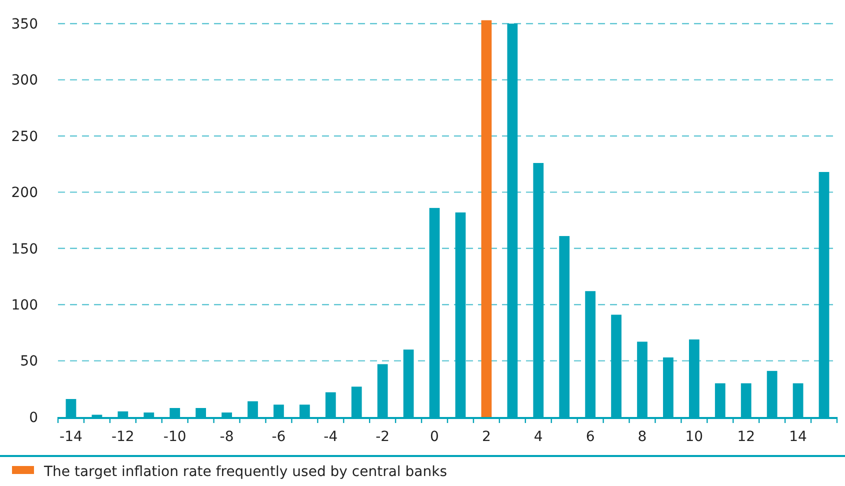  What do you see at coordinates (245, 472) in the screenshot?
I see `legend-label: The target inflation rate frequently used by central banks` at bounding box center [245, 472].